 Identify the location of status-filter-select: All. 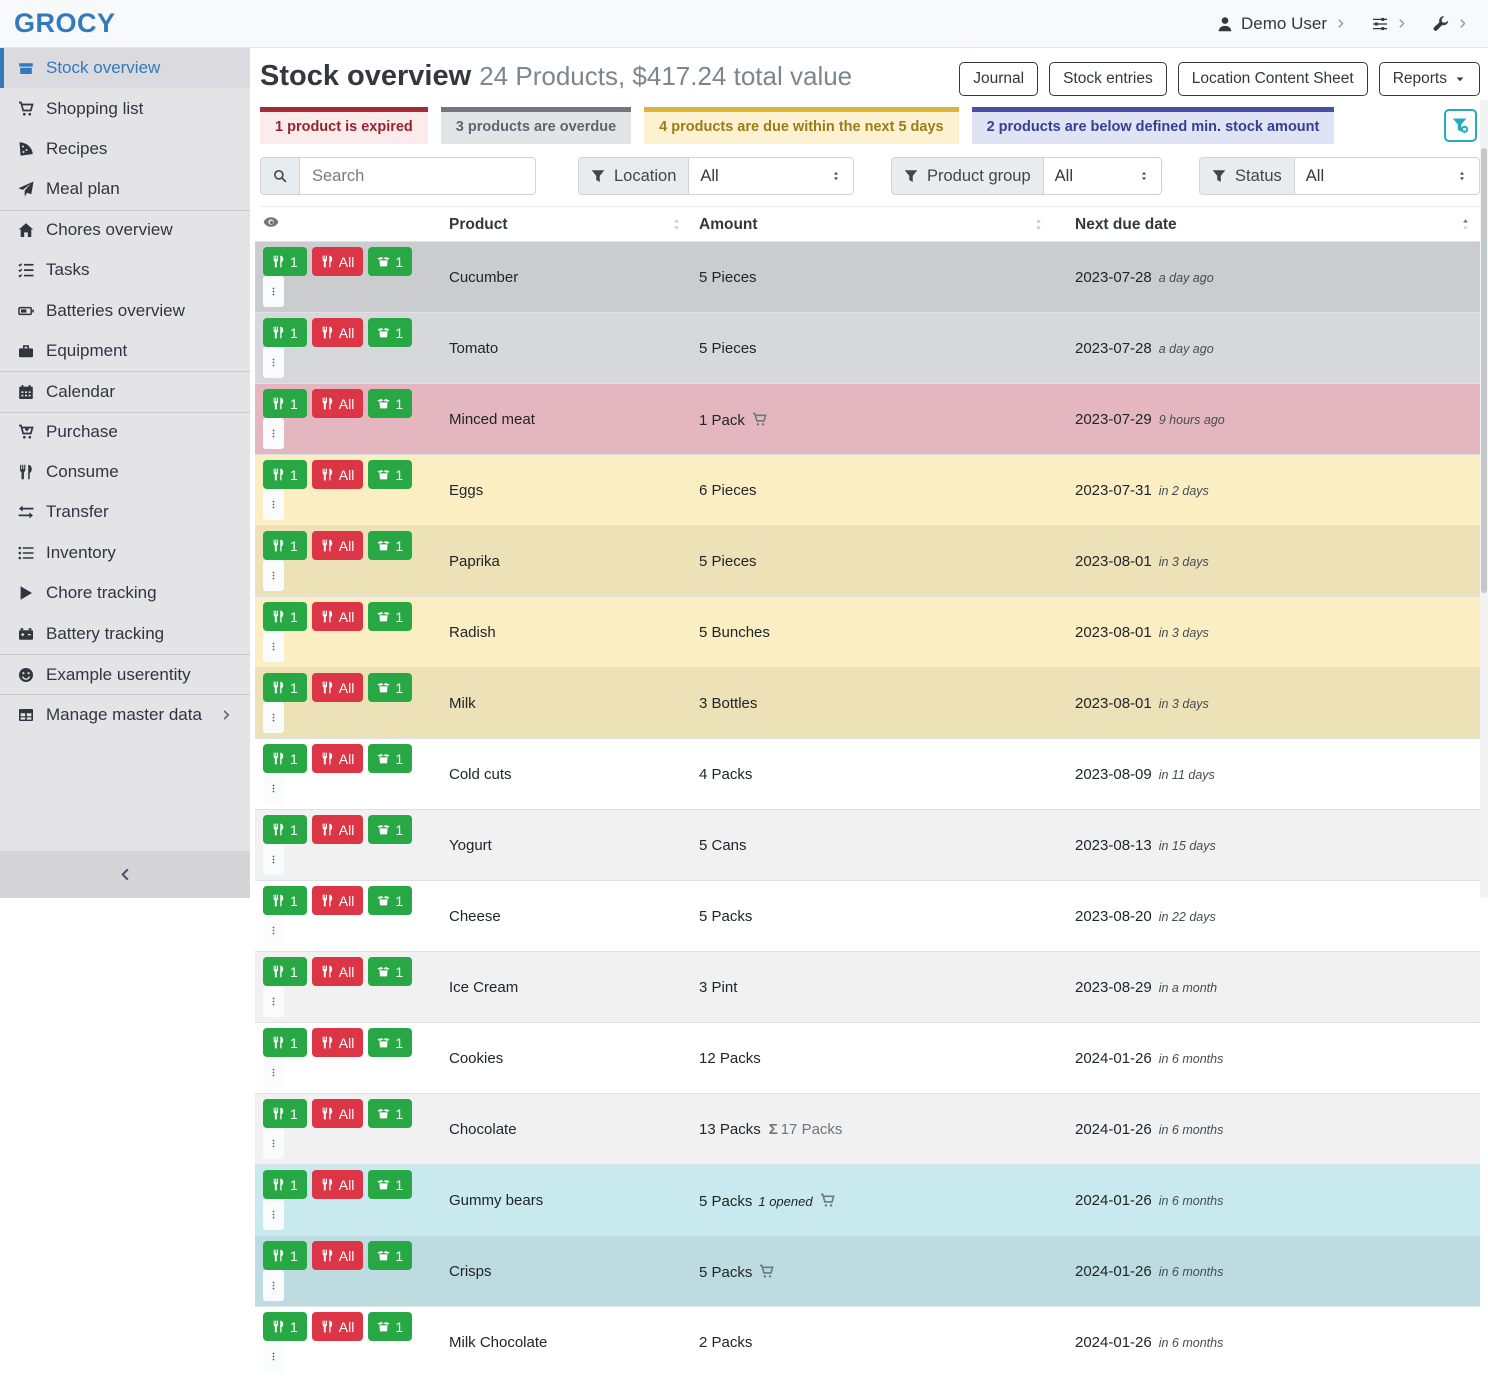
(1387, 176).